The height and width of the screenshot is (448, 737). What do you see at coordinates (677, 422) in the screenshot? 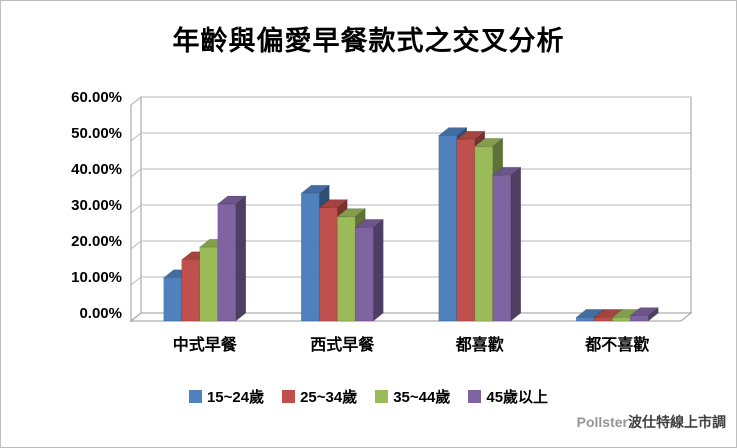
I see `watermark-name: 波仕特線上市調` at bounding box center [677, 422].